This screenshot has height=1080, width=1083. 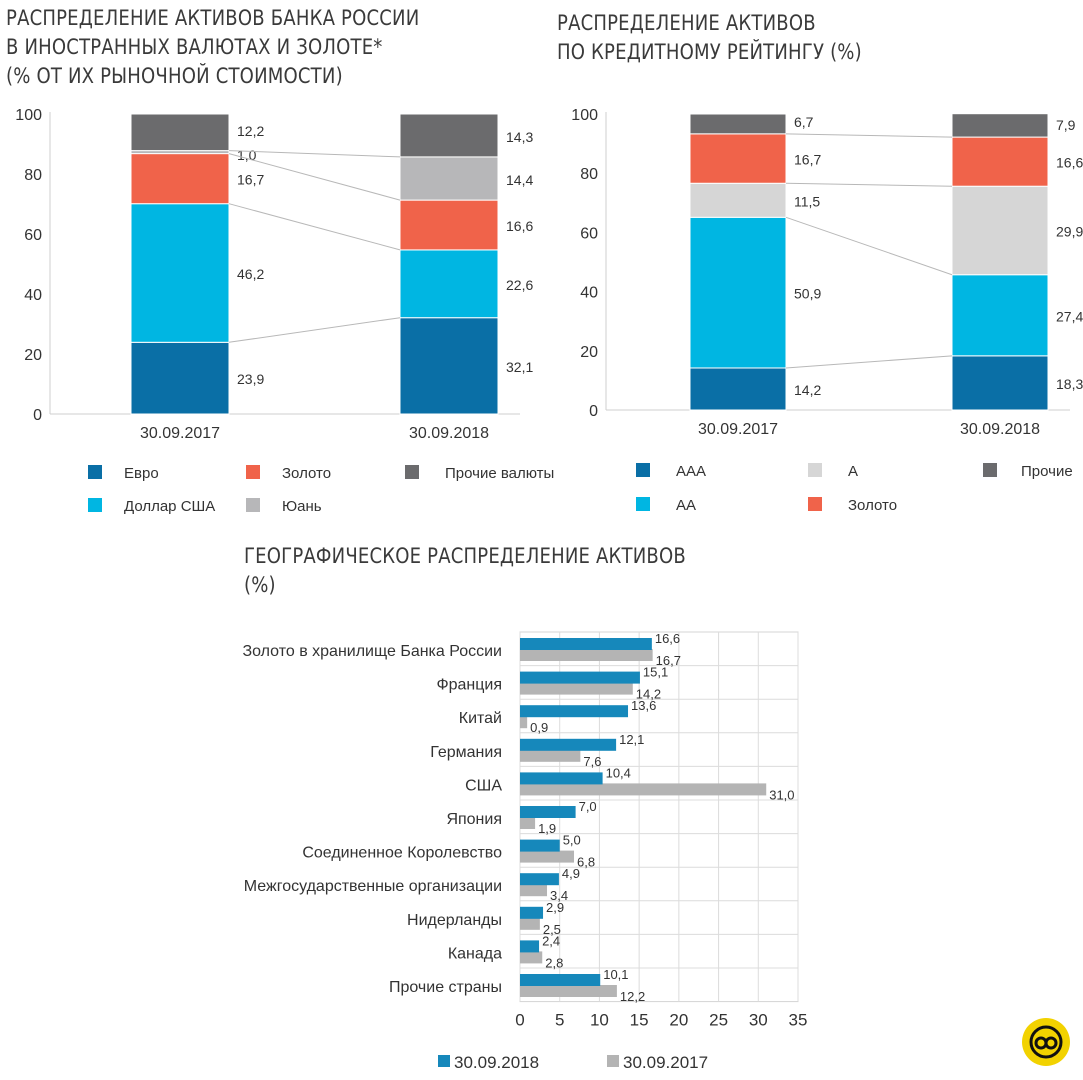 I want to click on category-label: Нидерланды, so click(x=454, y=920).